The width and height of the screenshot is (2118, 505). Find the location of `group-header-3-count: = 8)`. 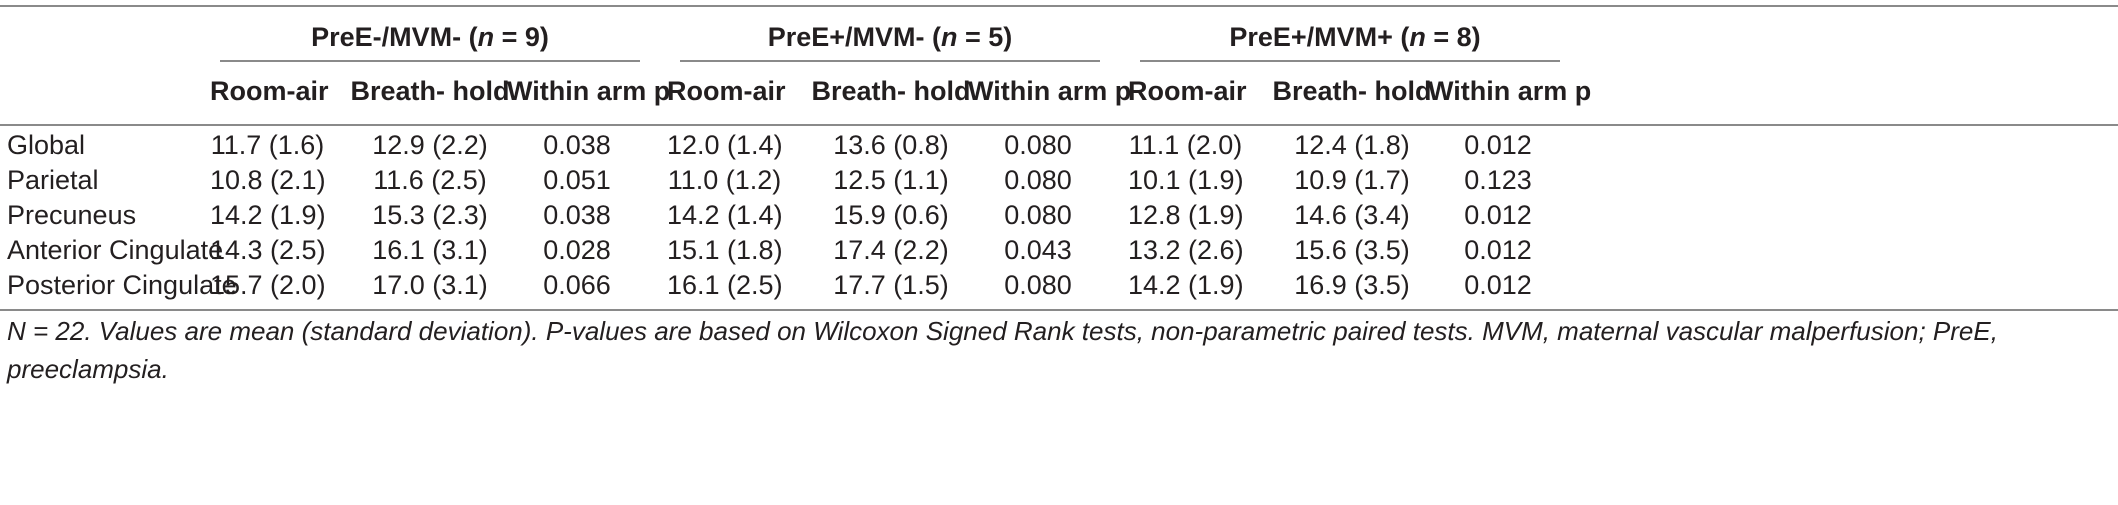

group-header-3-count: = 8) is located at coordinates (1453, 37).